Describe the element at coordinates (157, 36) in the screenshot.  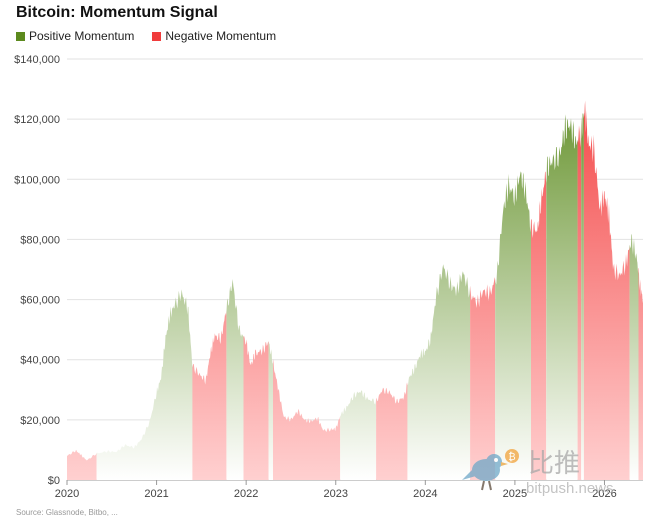
I see `legend-swatch-negative` at that location.